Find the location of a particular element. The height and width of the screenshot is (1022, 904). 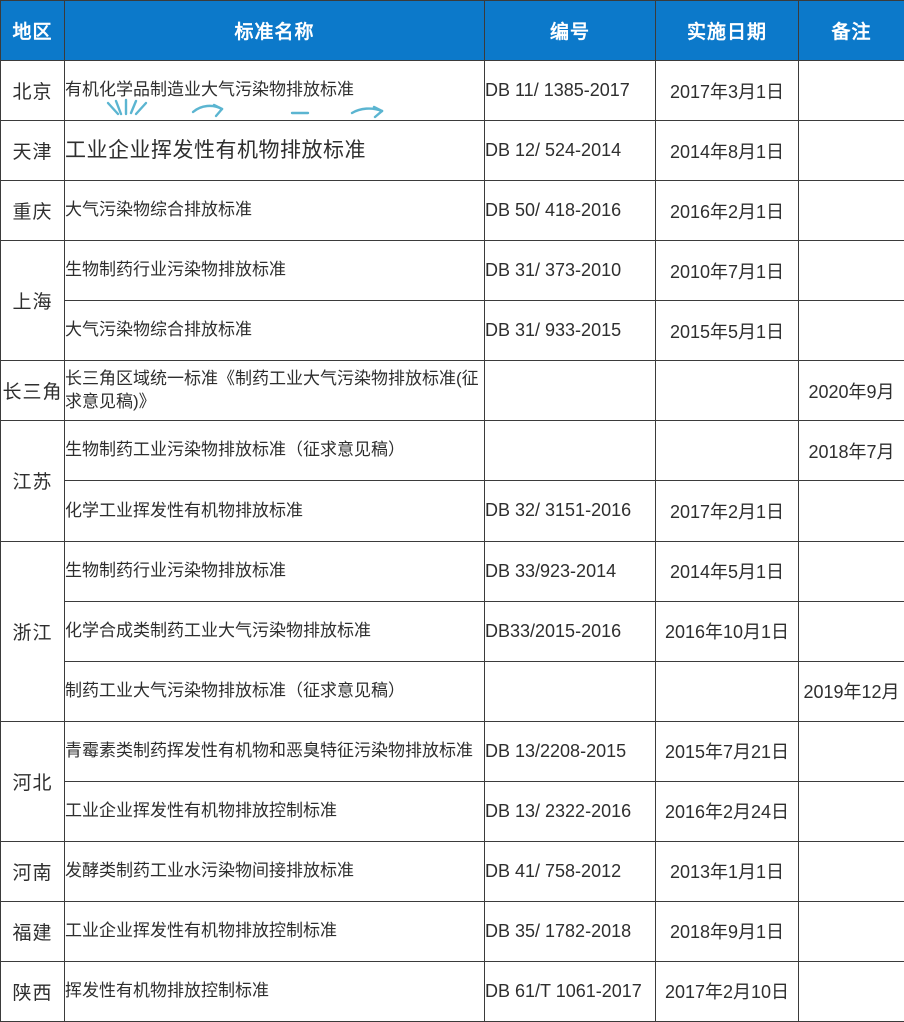

cell-code: DB 13/ 2322-2016 is located at coordinates (570, 811).